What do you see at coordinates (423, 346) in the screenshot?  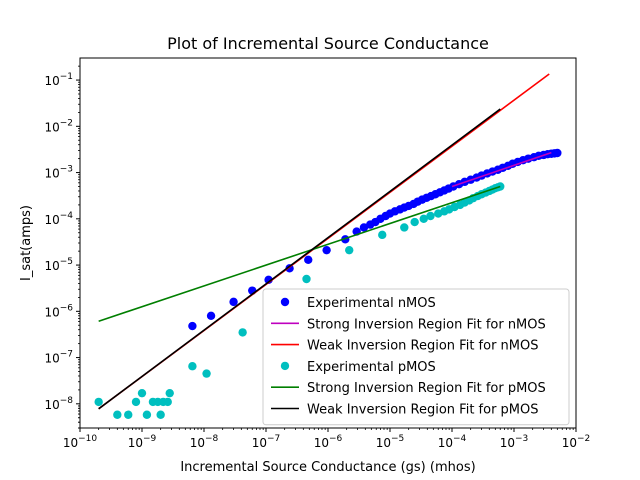 I see `legend-label: Weak Inversion Region Fit for nMOS` at bounding box center [423, 346].